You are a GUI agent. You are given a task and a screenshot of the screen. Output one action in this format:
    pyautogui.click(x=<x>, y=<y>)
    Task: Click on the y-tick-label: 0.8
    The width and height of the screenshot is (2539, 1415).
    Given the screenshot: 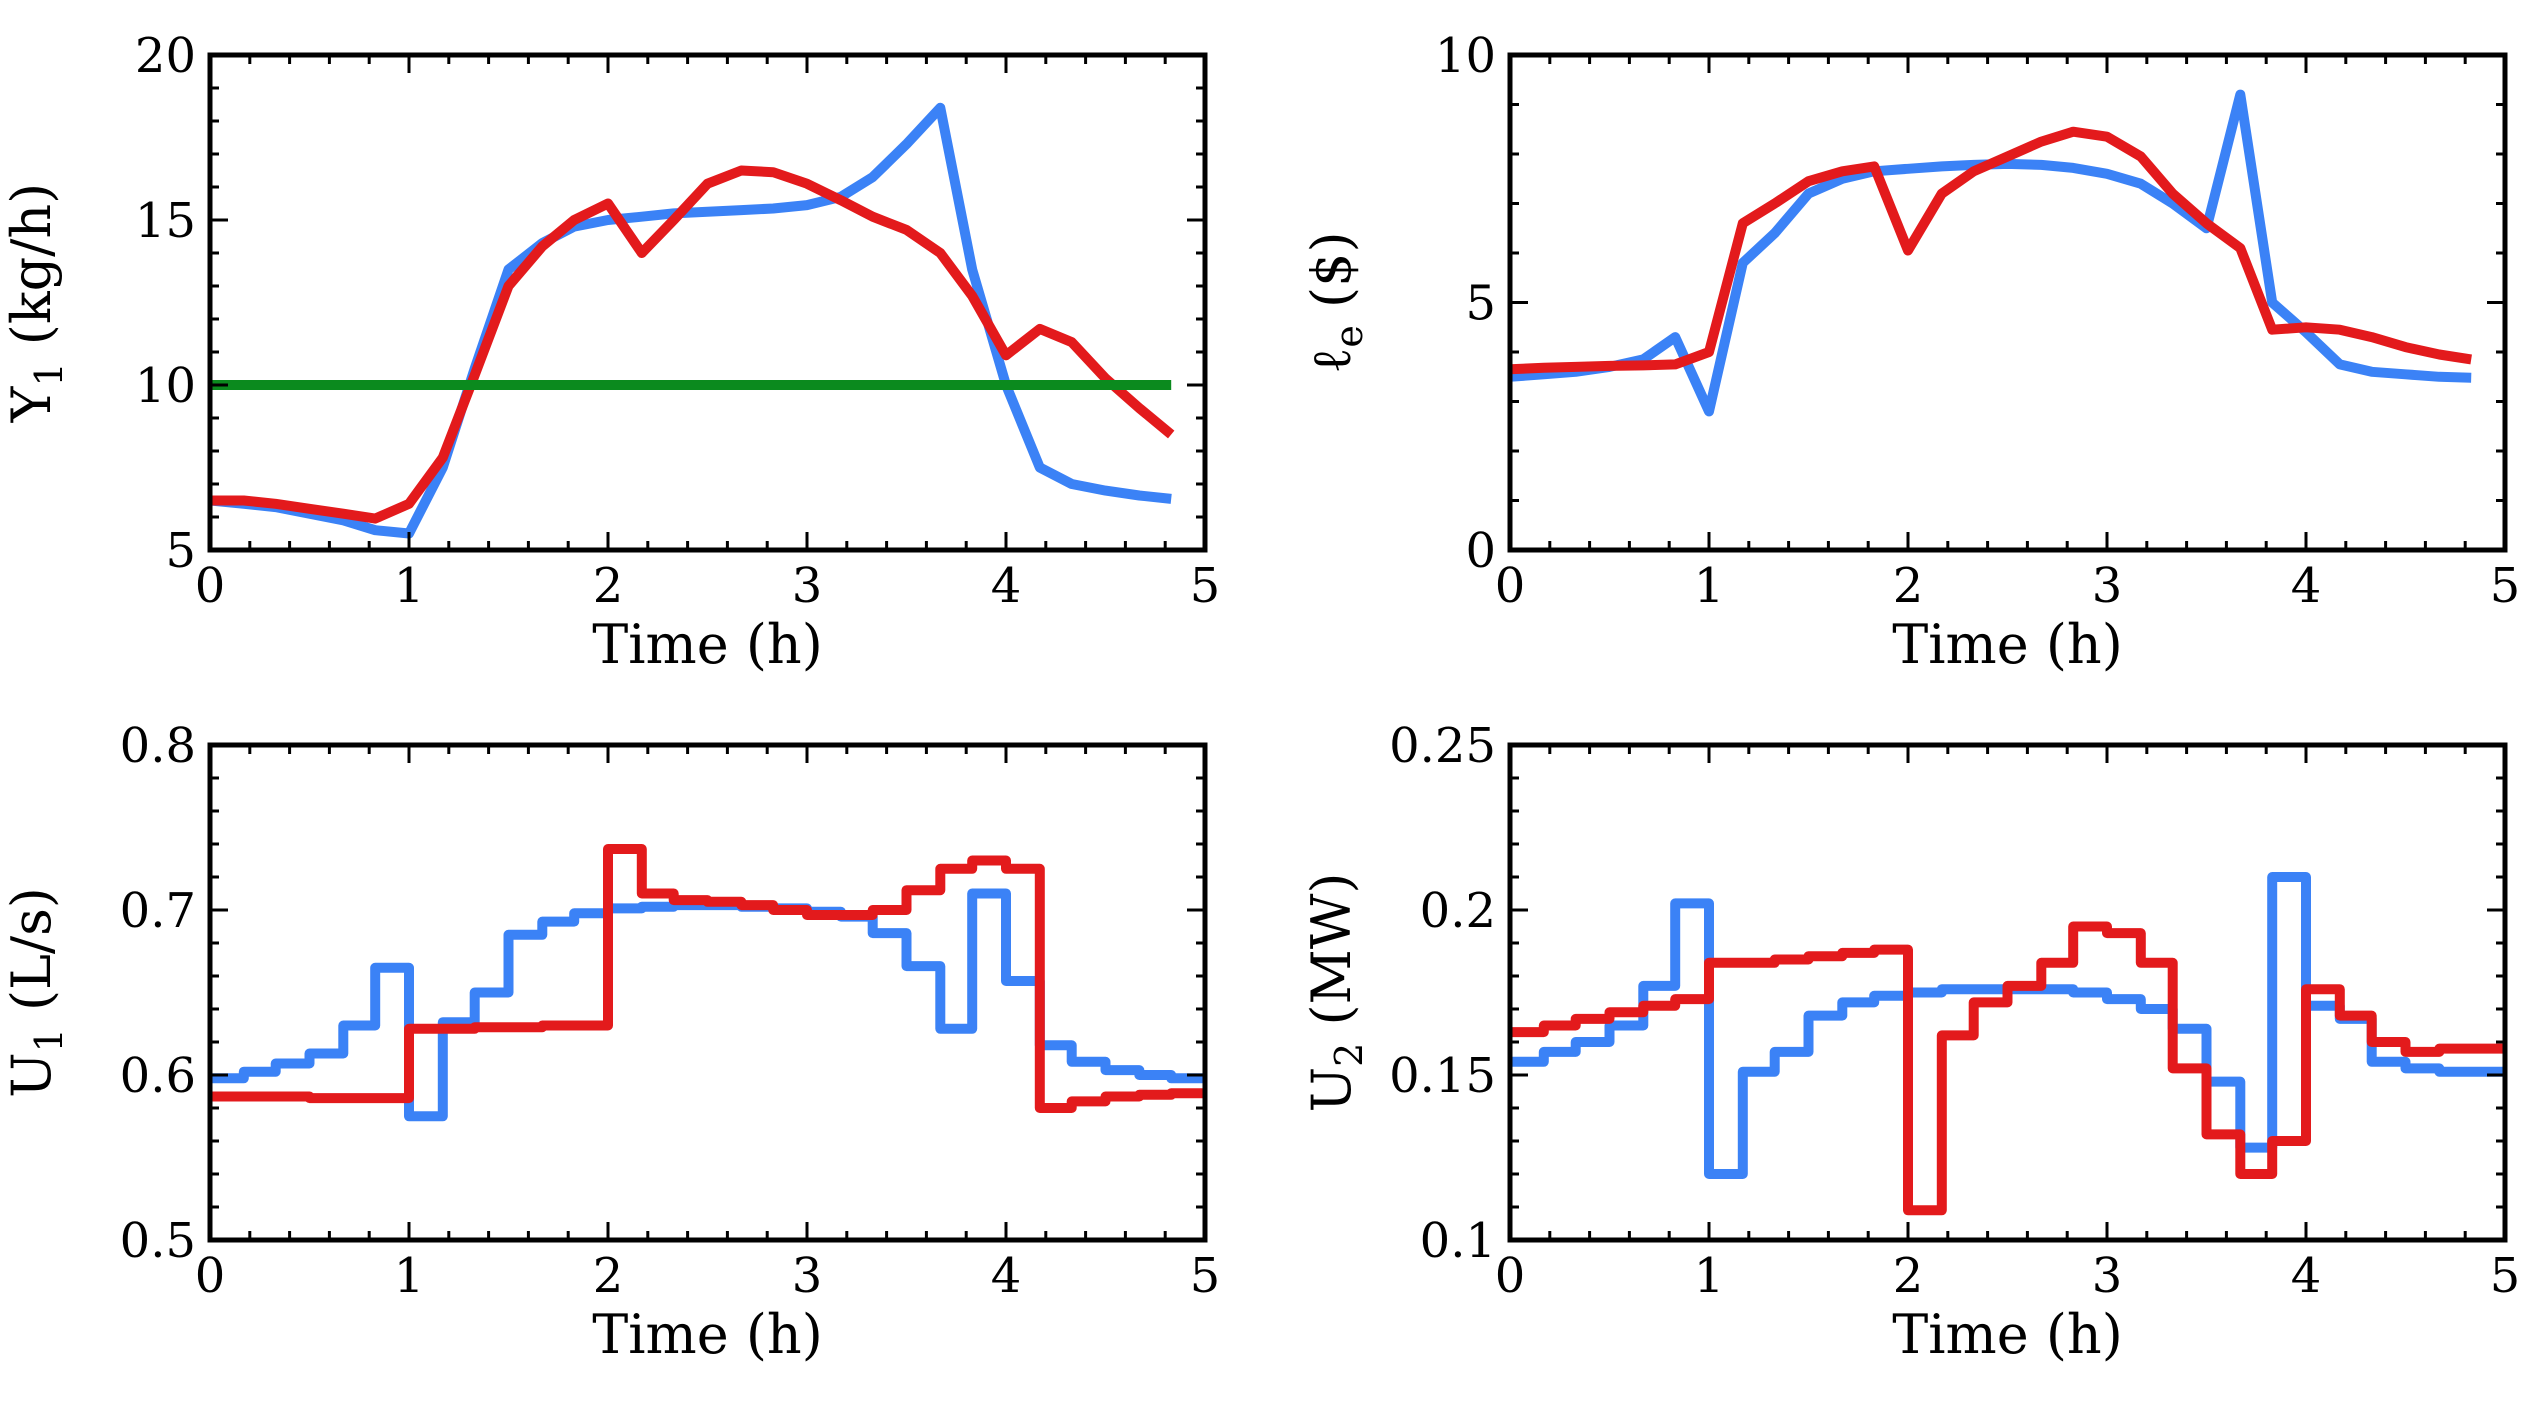 What is the action you would take?
    pyautogui.click(x=158, y=746)
    